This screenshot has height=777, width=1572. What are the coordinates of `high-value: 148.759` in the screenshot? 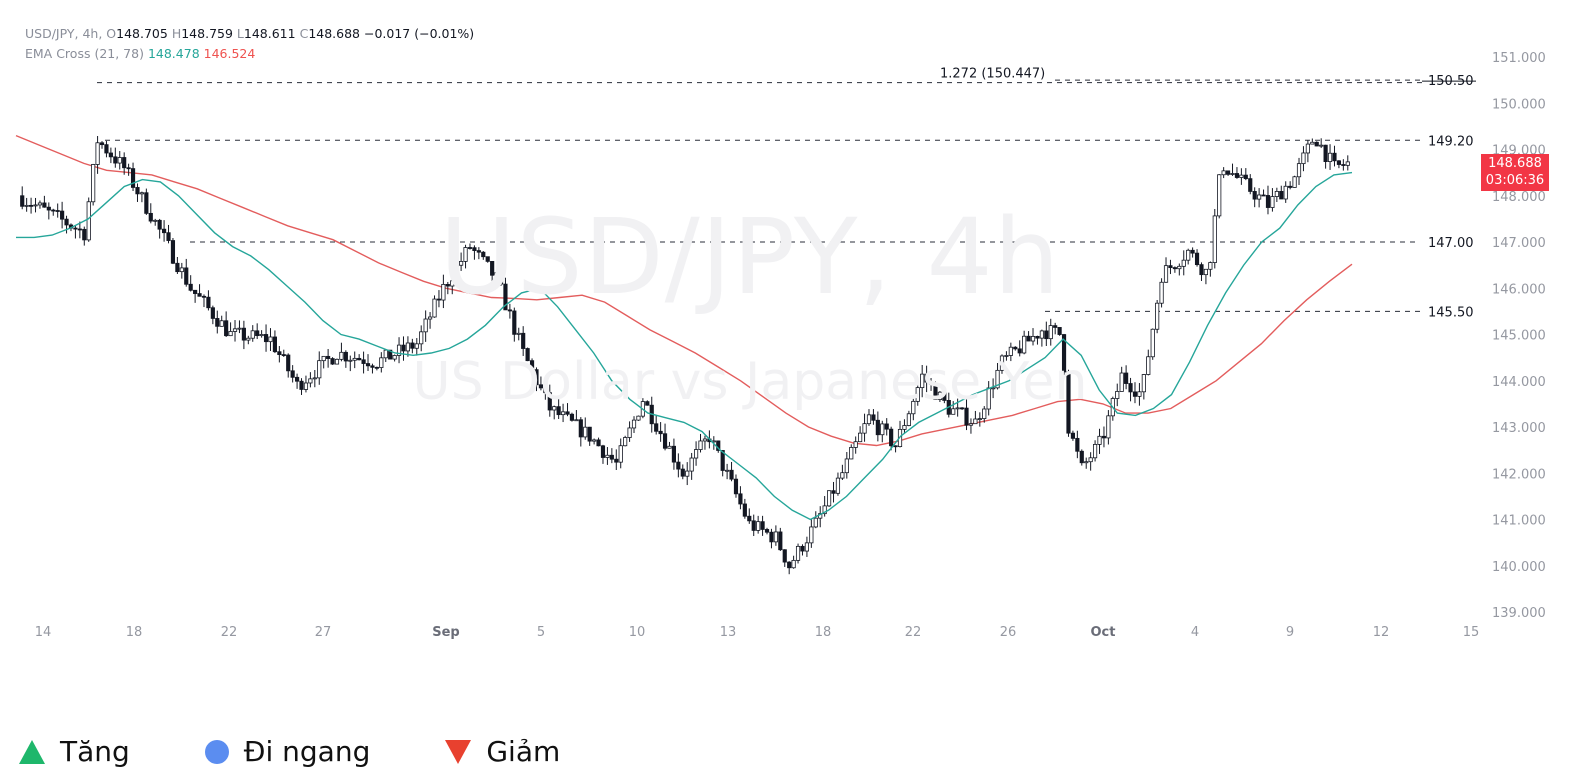 It's located at (207, 33).